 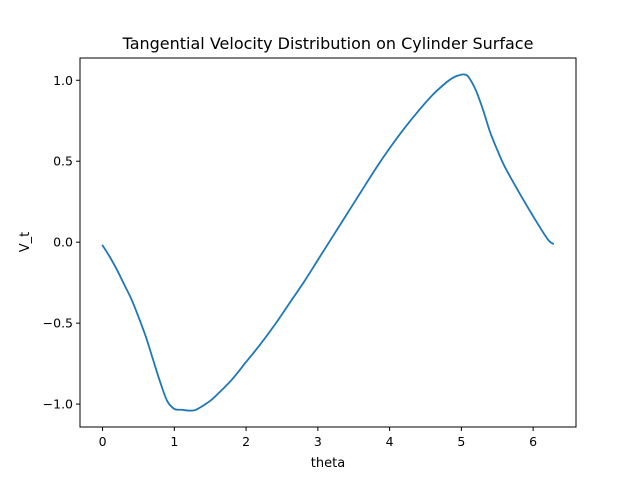 I want to click on y-tick-label: 0.0, so click(x=63, y=242).